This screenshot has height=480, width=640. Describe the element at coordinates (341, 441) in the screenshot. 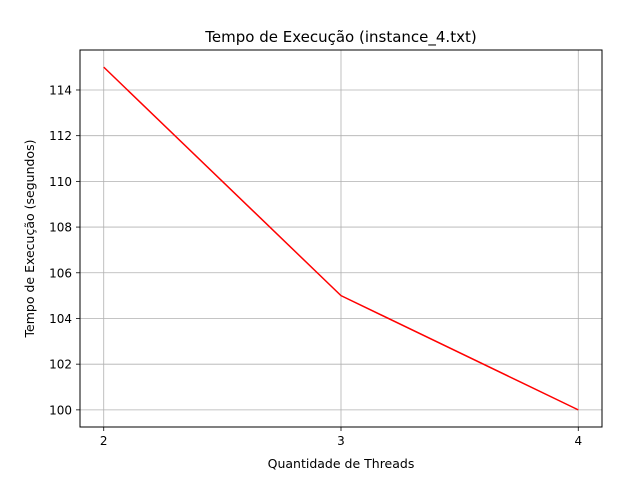

I see `x-tick-label: 3` at that location.